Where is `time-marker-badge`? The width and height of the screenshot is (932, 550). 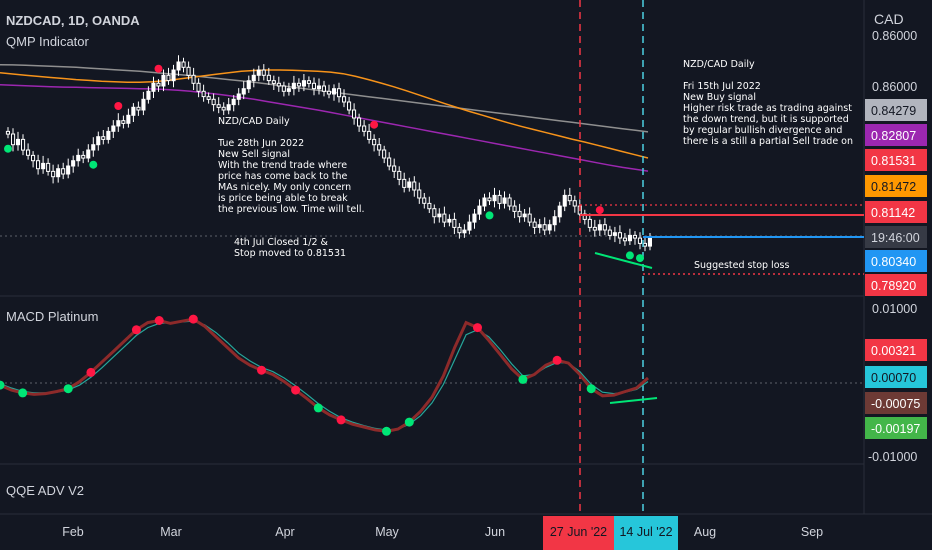
time-marker-badge is located at coordinates (578, 533).